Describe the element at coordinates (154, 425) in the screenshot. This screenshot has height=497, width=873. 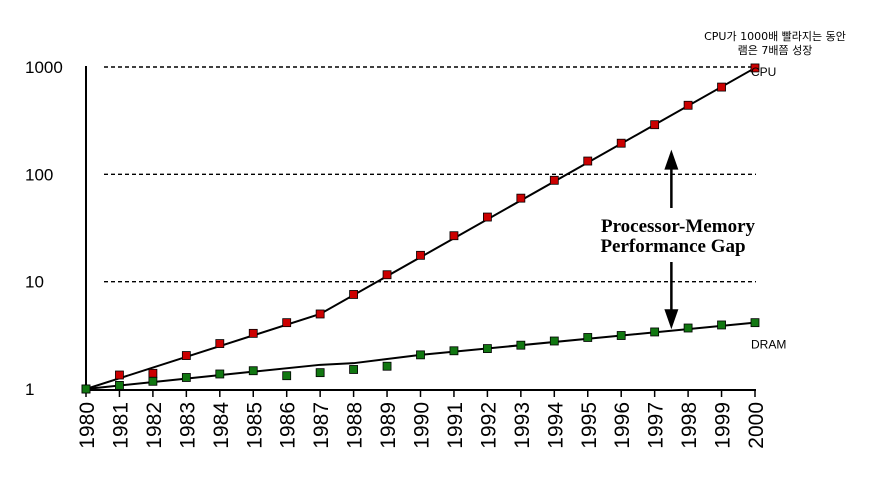
I see `x-tick-label-1982: 1982` at that location.